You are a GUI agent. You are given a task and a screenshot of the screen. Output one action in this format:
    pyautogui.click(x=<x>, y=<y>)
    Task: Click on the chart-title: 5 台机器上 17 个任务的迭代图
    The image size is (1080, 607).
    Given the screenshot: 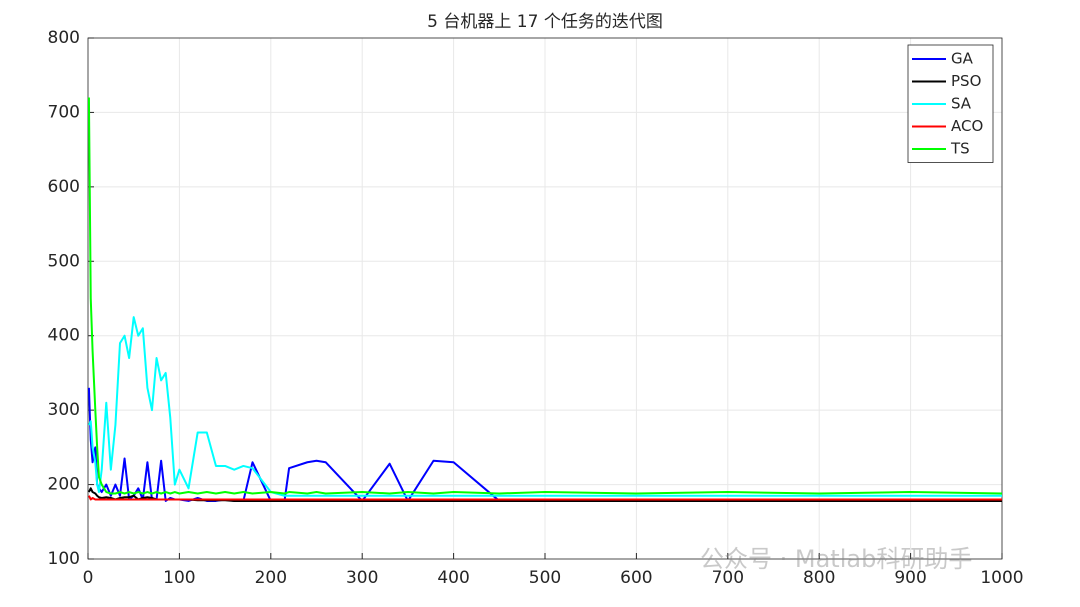 What is the action you would take?
    pyautogui.click(x=545, y=22)
    